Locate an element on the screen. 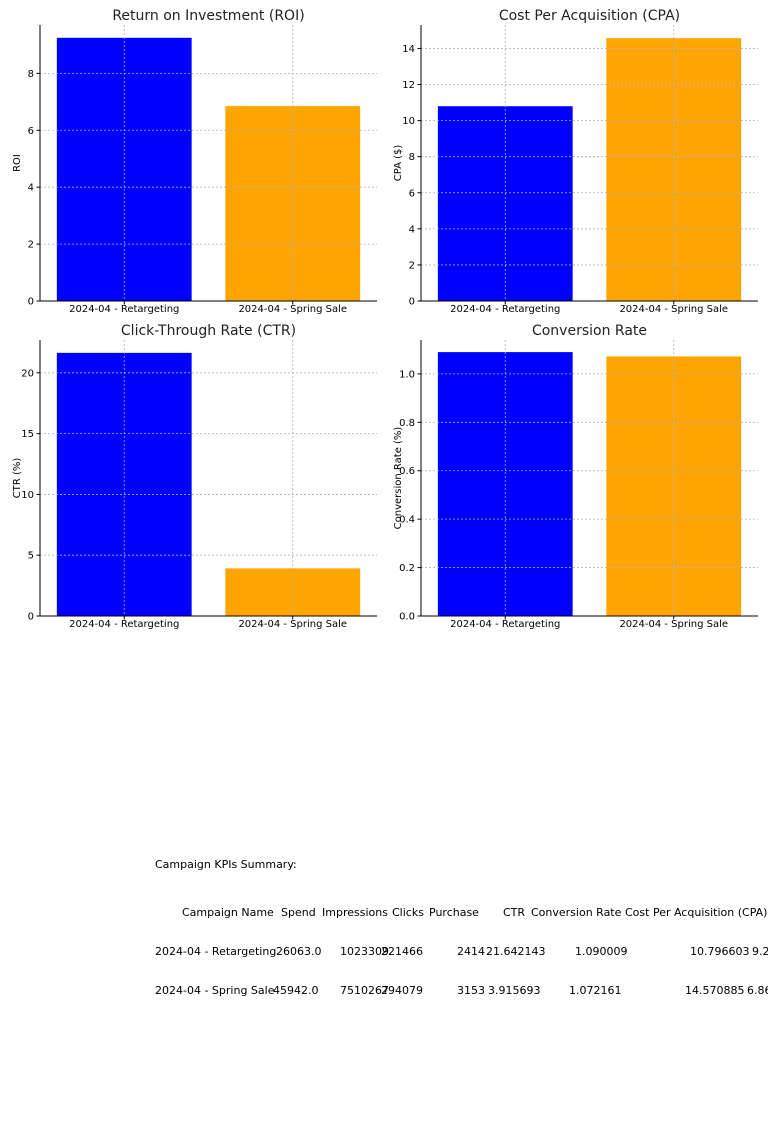 The width and height of the screenshot is (768, 1127). cell-cpa: 14.570885 is located at coordinates (715, 990).